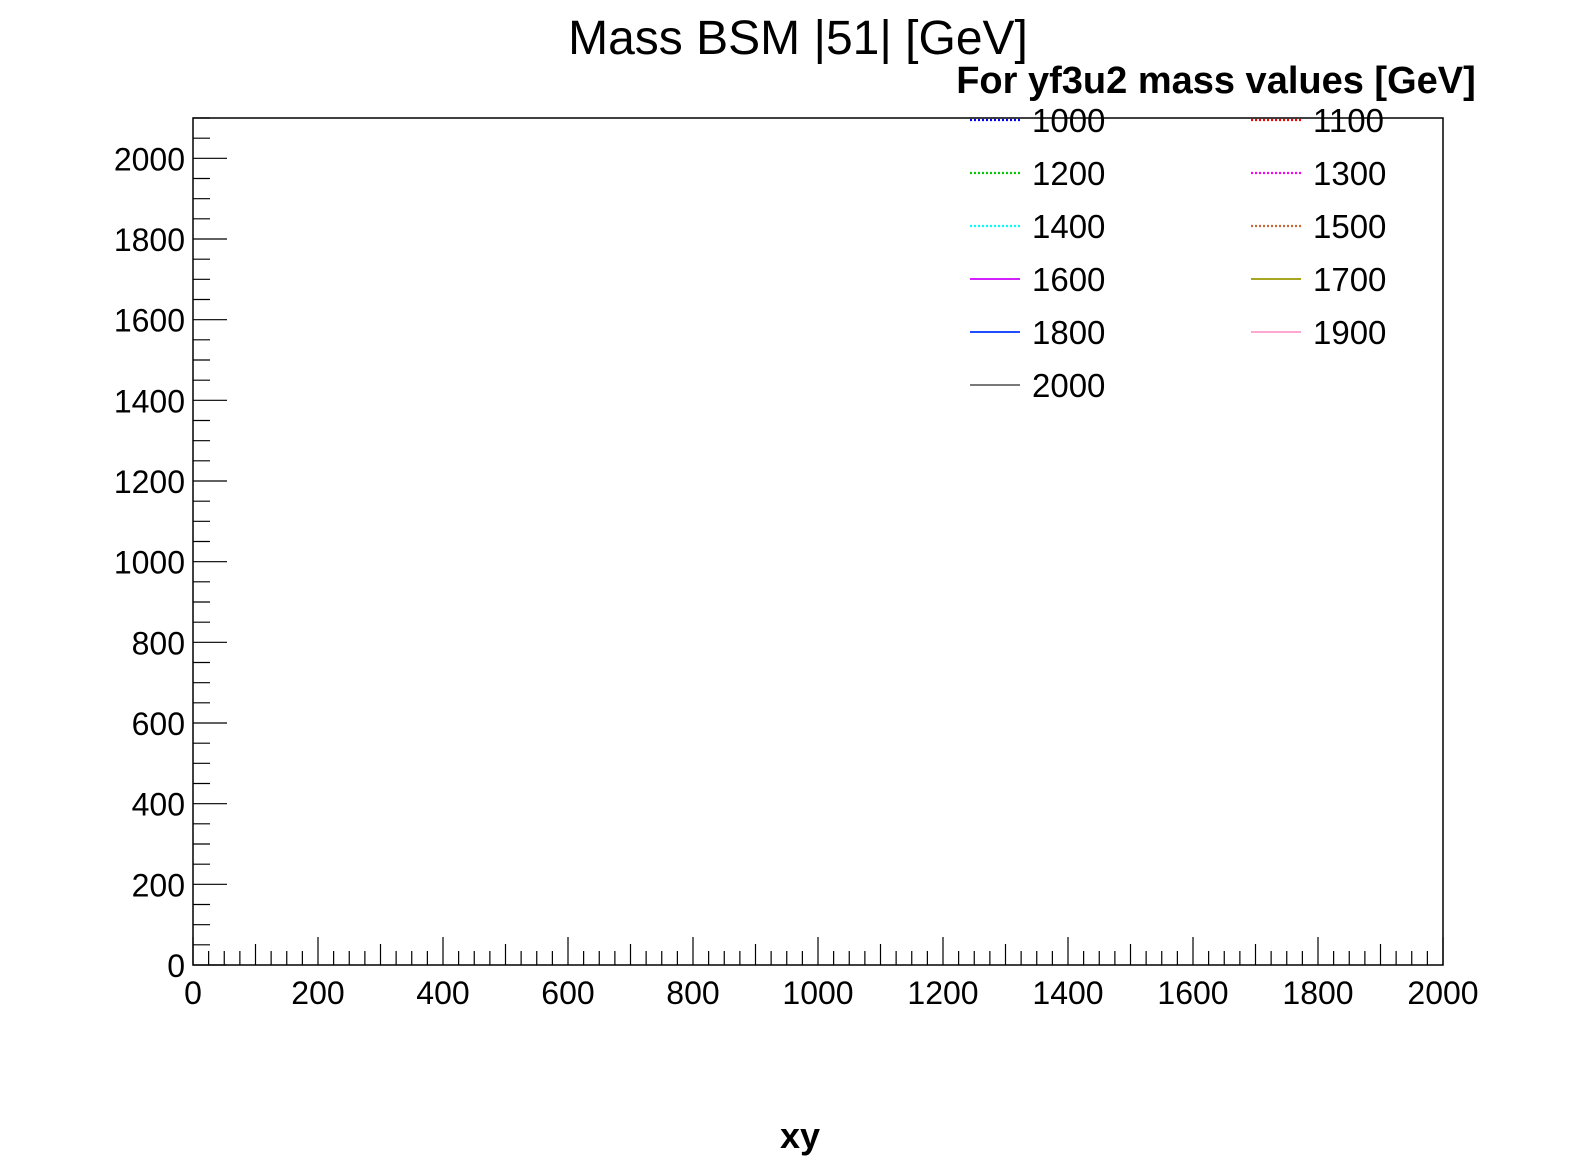  I want to click on y-tick-label: 1400, so click(149, 401).